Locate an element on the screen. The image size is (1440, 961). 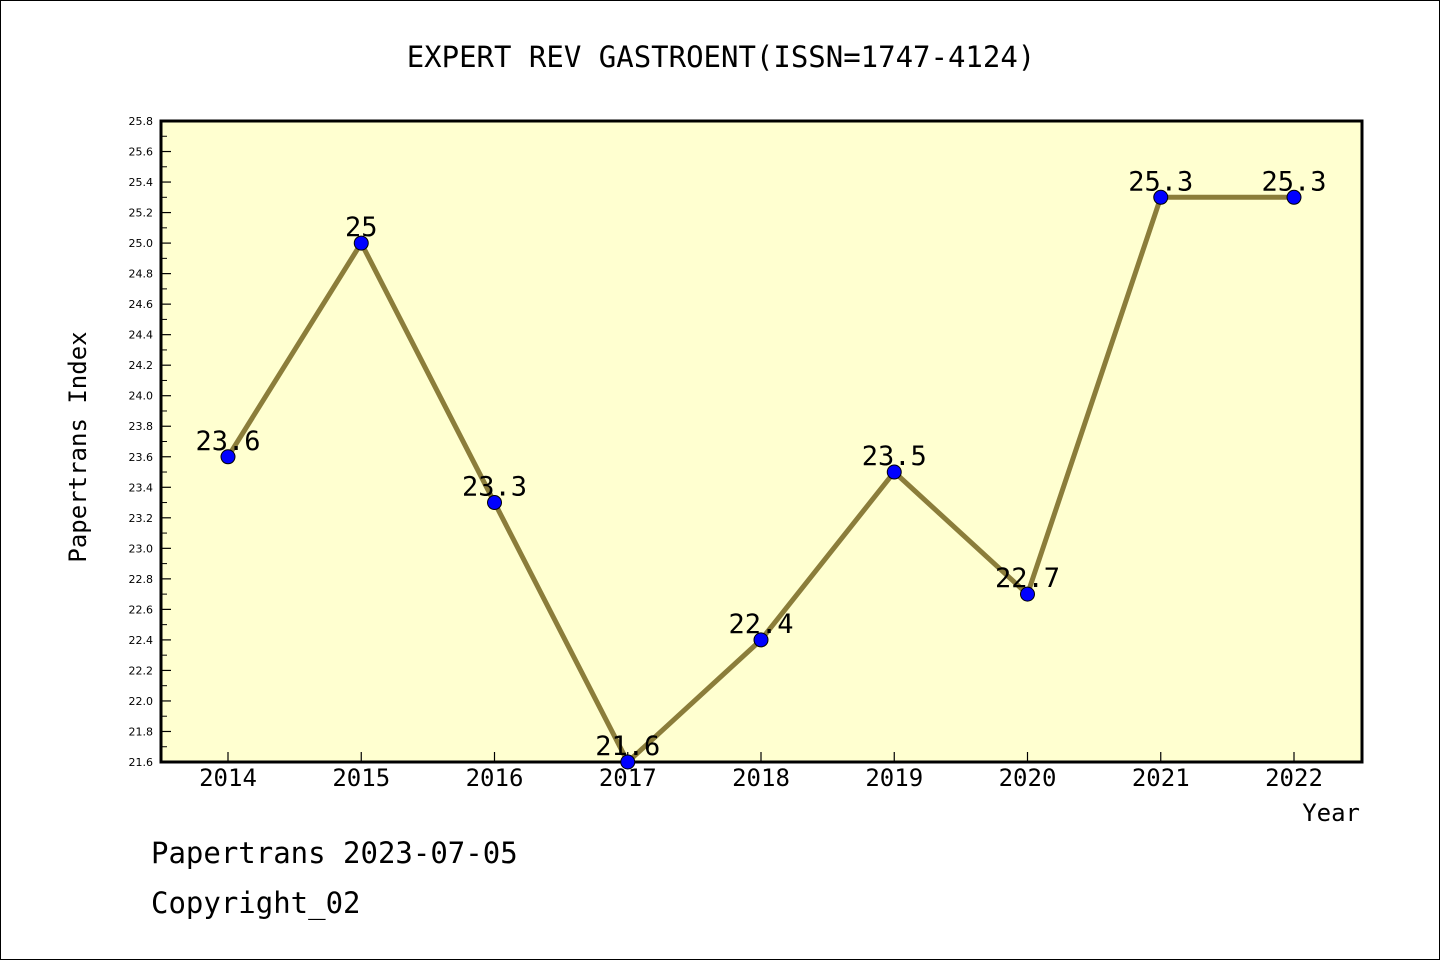
y-tick-label: 21.6 is located at coordinates (141, 762).